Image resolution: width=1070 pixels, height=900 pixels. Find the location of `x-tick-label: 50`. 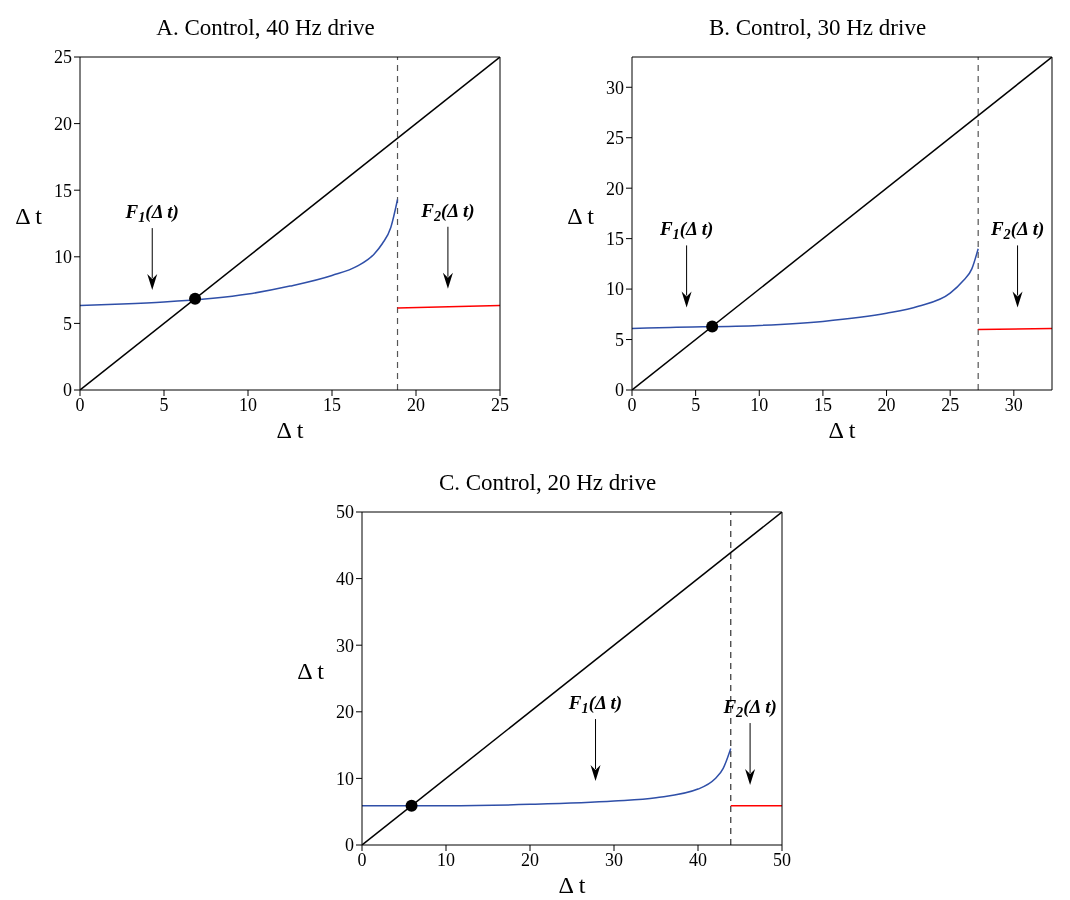

x-tick-label: 50 is located at coordinates (782, 859).